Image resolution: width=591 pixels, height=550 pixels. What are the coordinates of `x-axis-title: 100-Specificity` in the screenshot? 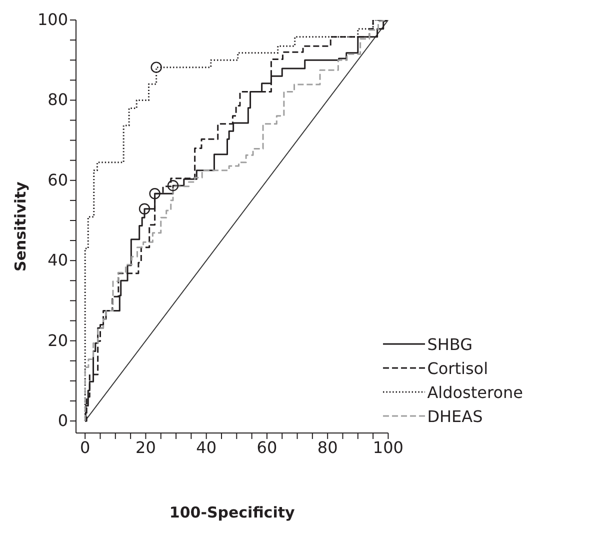 It's located at (232, 513).